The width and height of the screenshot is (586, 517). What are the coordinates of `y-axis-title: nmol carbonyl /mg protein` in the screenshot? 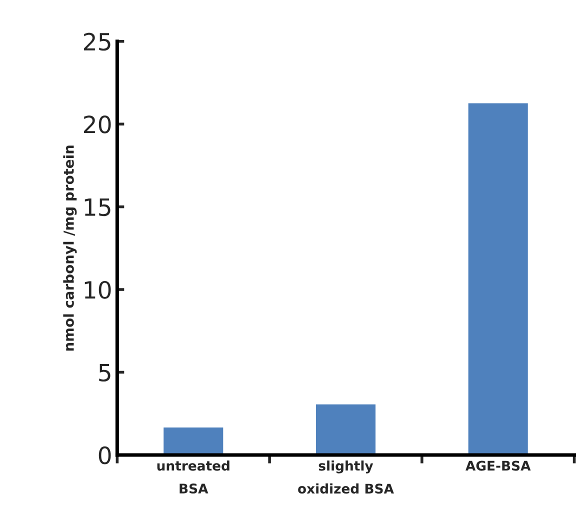 It's located at (70, 248).